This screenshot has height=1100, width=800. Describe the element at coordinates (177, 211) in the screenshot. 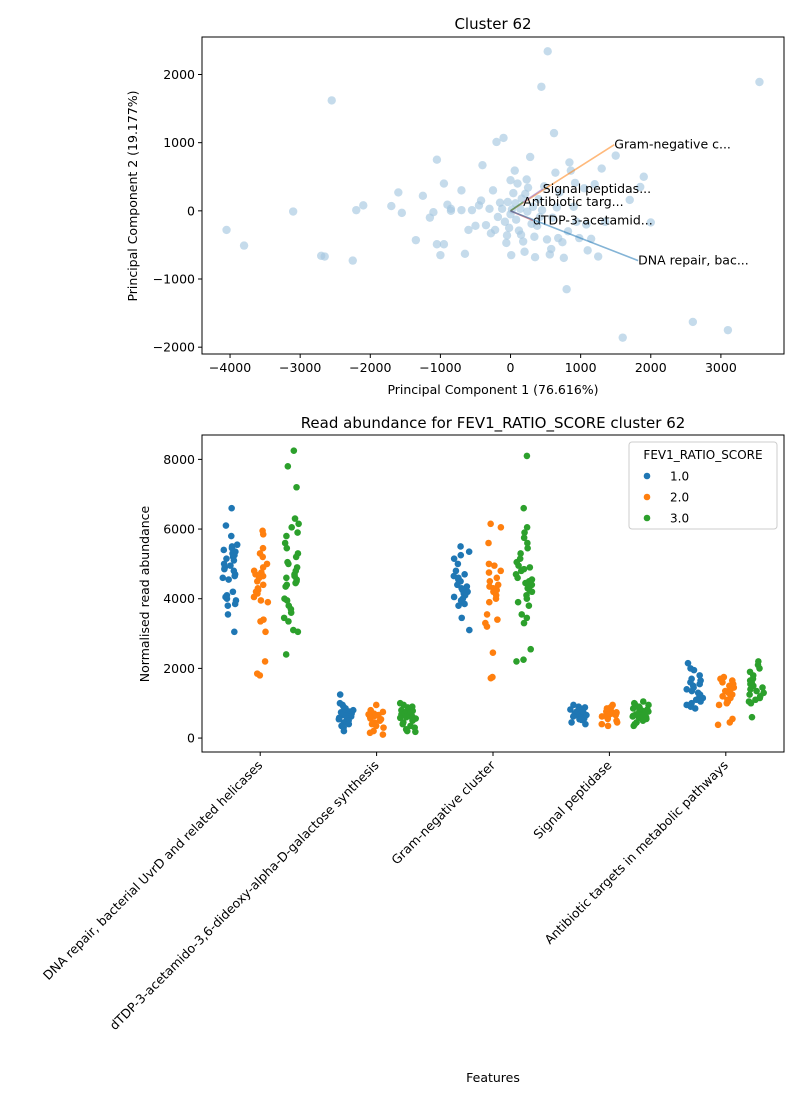

I see `pca-y-axis-ticks: −2000 −1000 0 1000 2000` at that location.